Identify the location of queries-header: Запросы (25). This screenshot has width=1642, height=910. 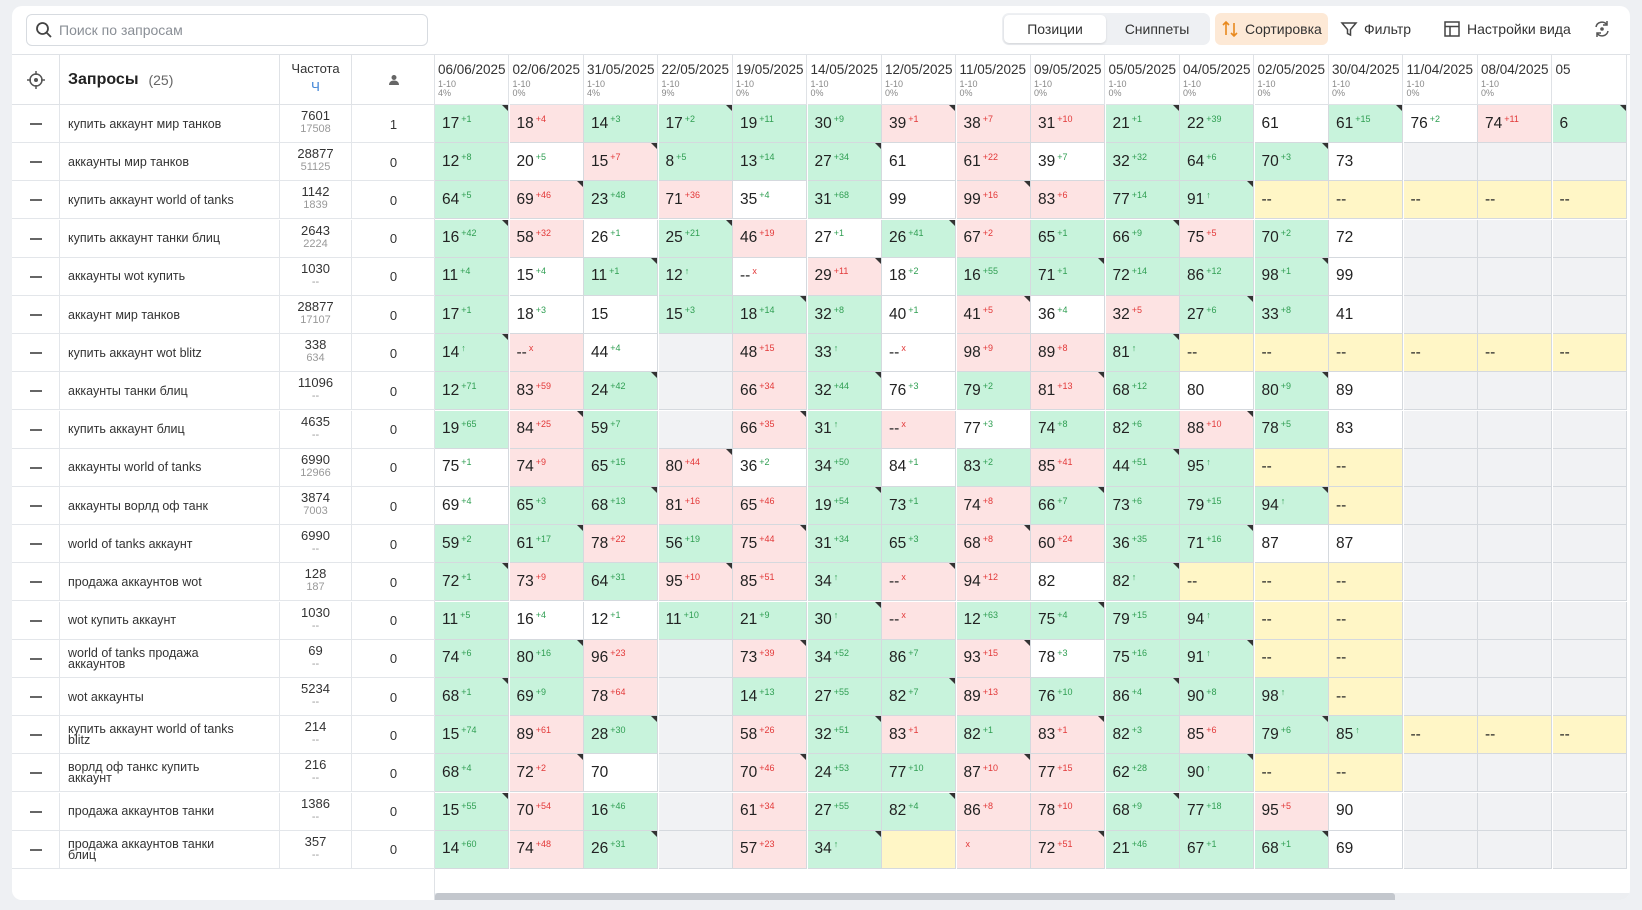
(170, 80).